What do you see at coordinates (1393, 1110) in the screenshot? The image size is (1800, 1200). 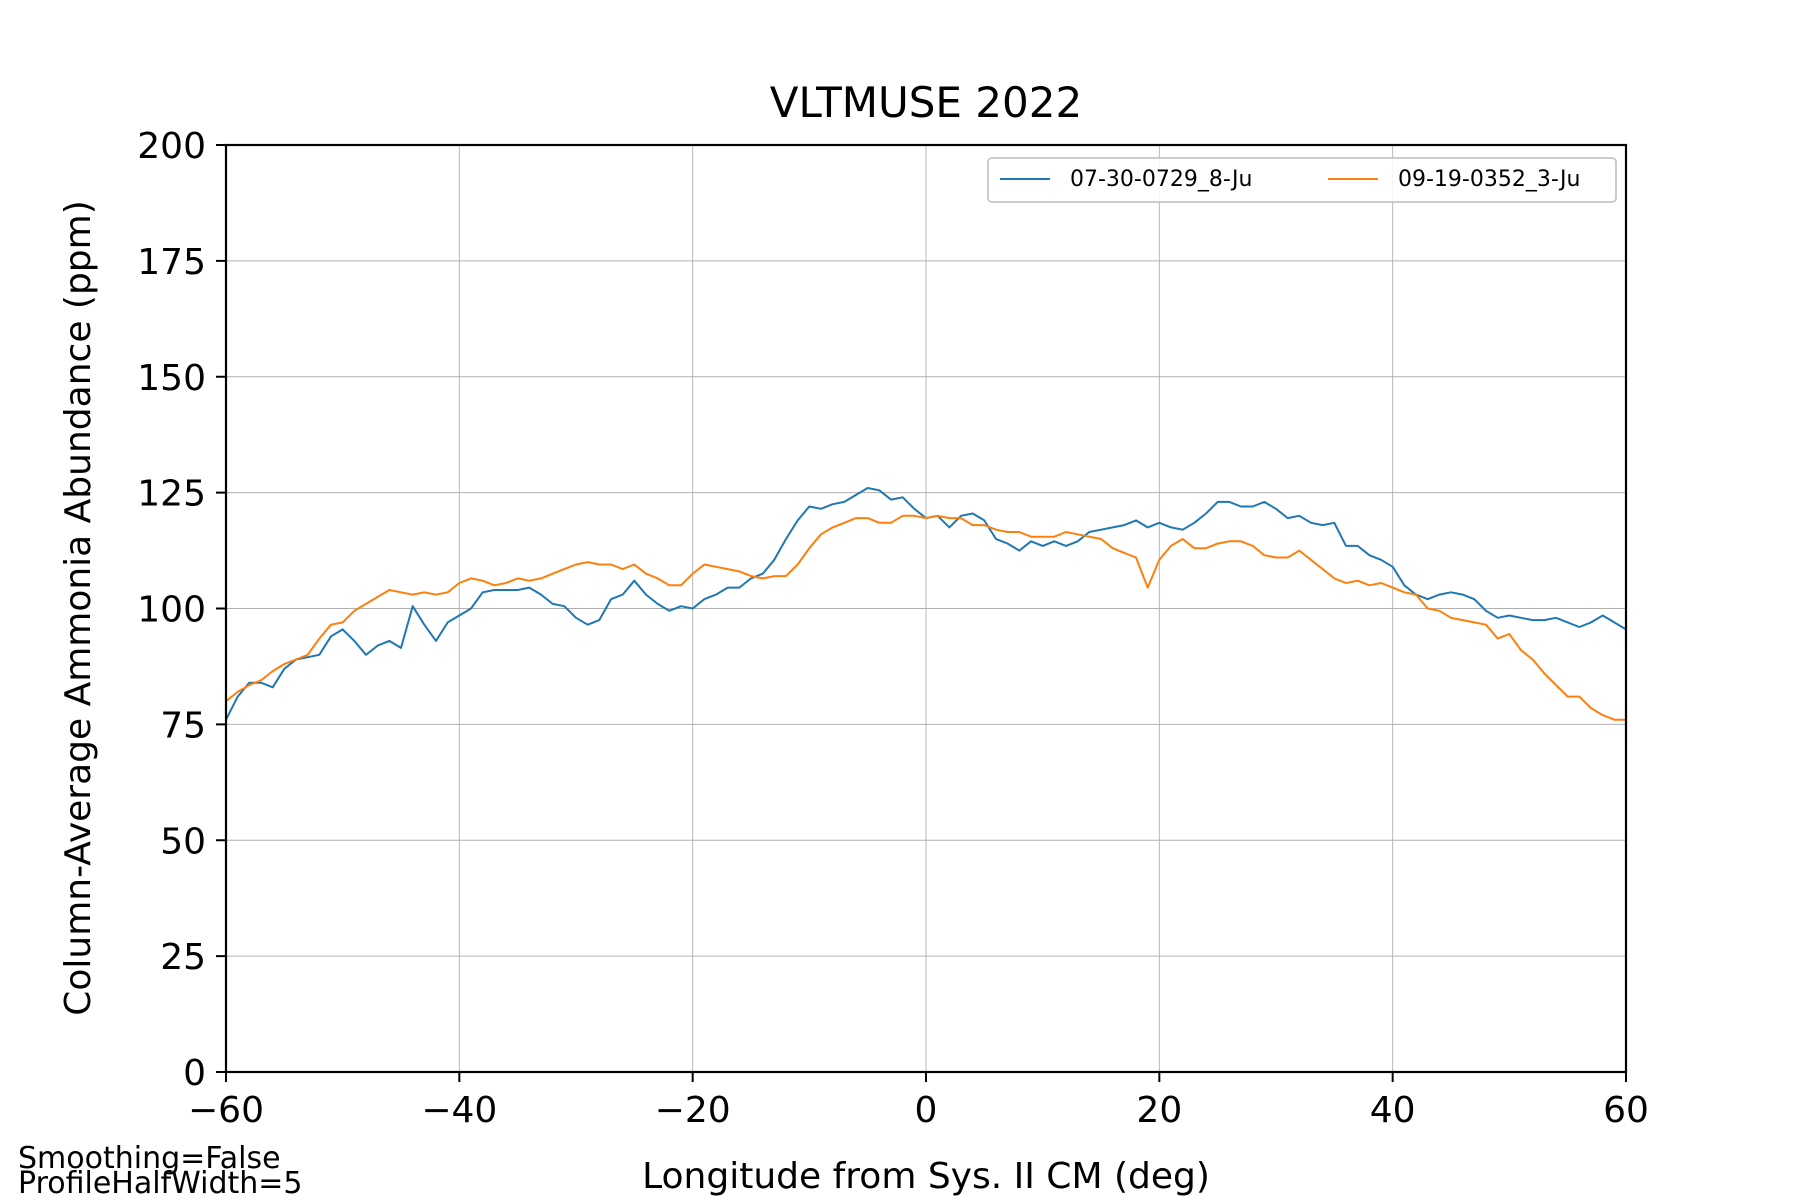 I see `x-tick-label: 40` at bounding box center [1393, 1110].